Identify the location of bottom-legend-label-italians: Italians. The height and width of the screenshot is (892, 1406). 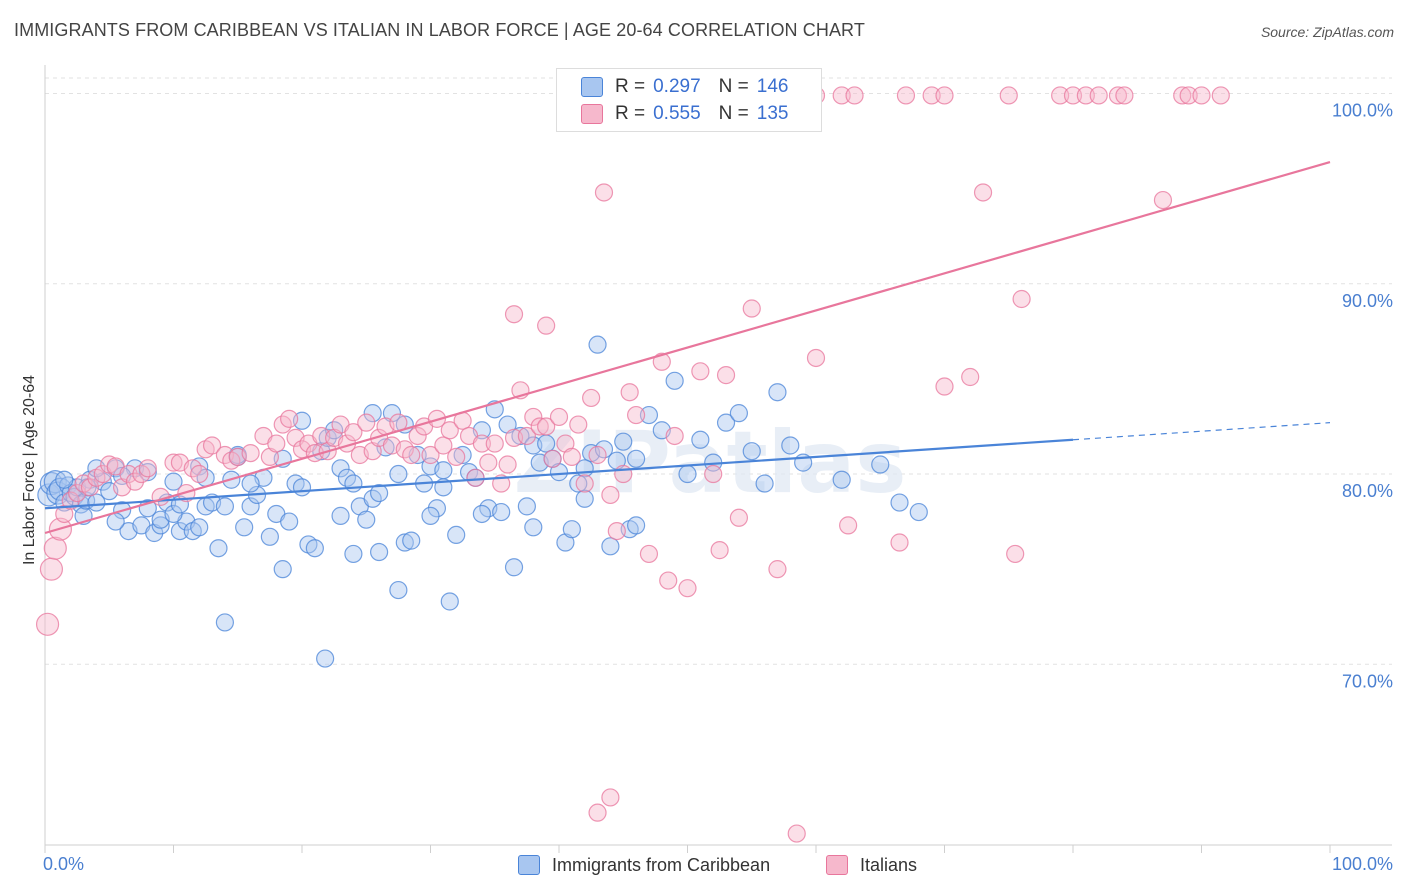
(889, 864).